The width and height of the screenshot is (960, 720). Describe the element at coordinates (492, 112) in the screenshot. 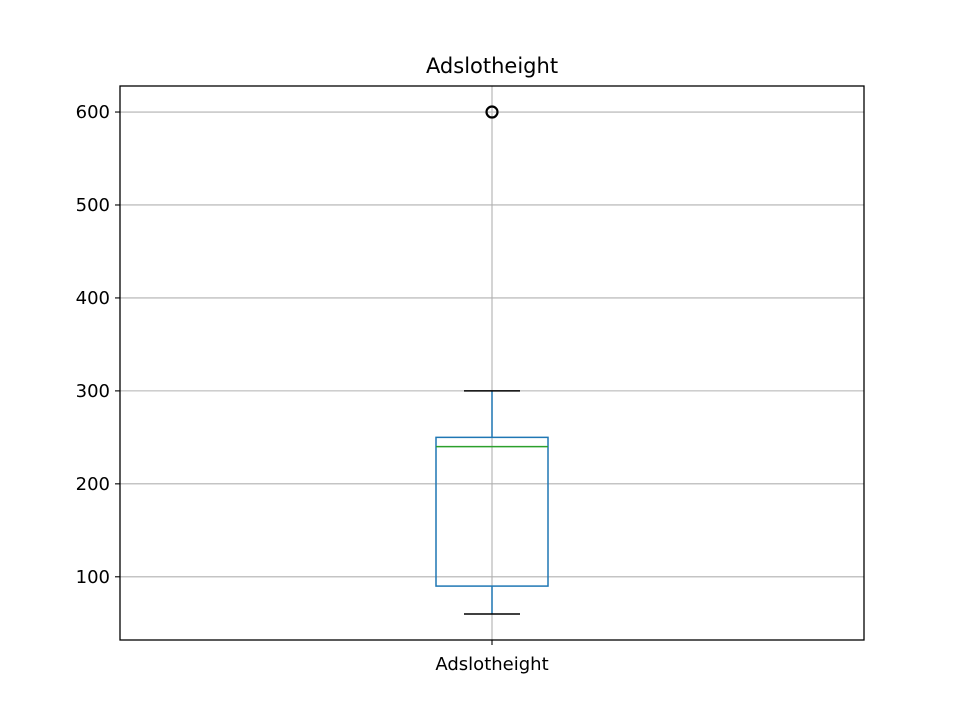

I see `outlier-point` at that location.